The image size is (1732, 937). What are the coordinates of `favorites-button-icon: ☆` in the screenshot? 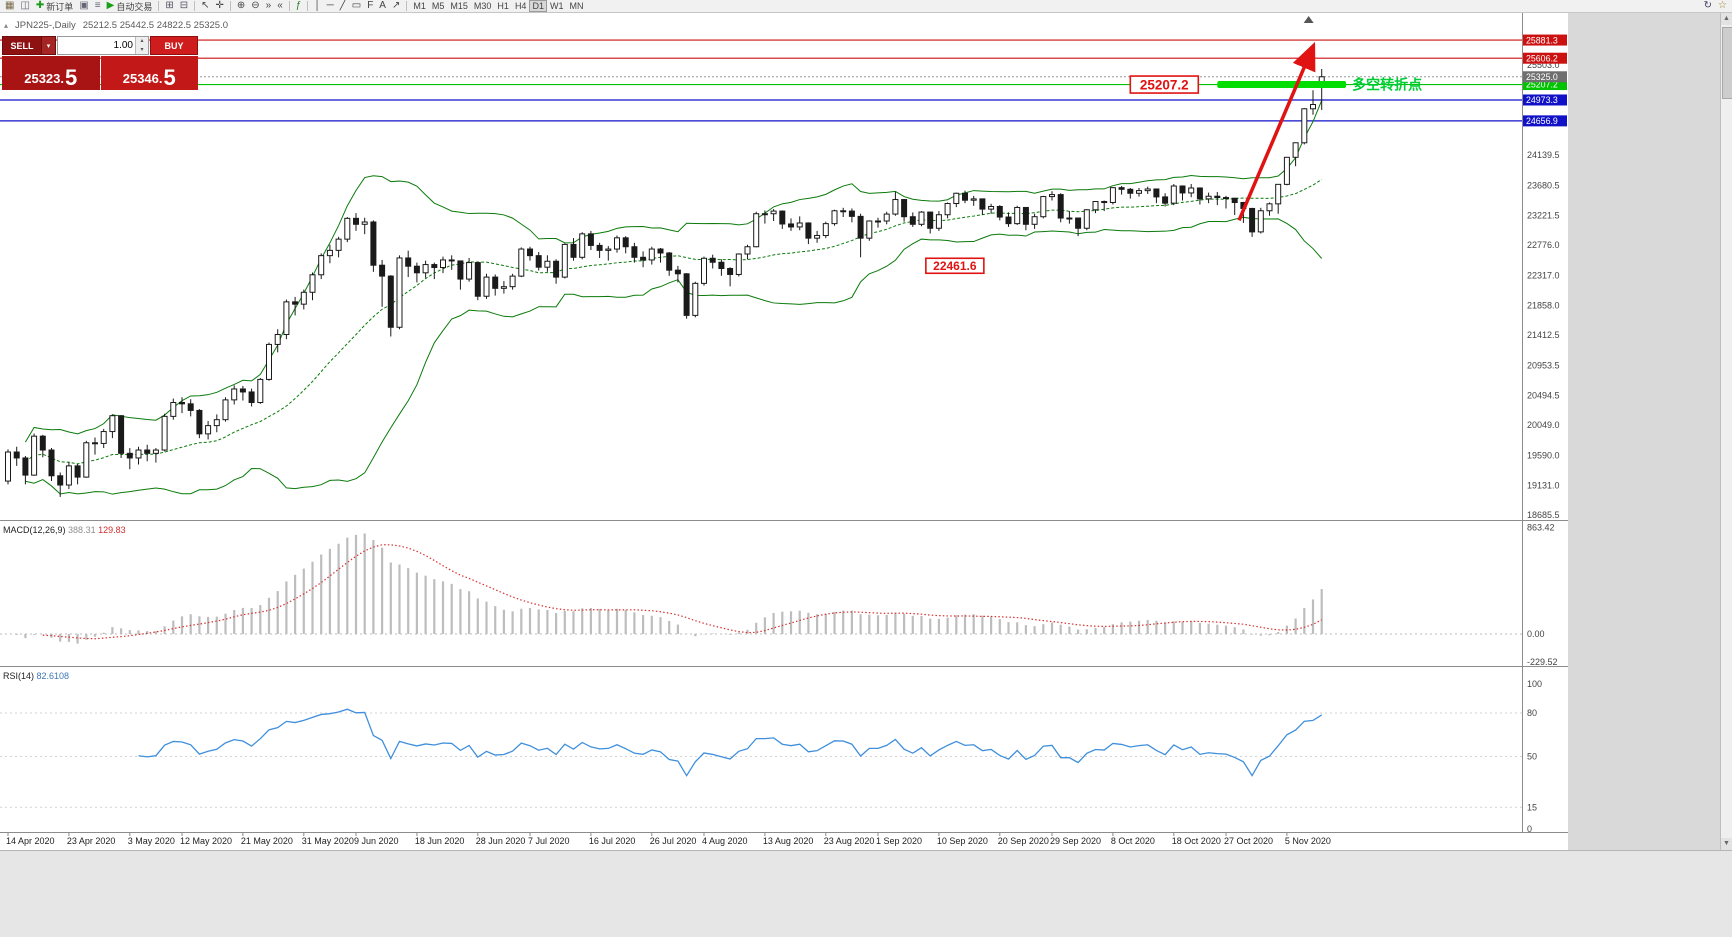 It's located at (1722, 5).